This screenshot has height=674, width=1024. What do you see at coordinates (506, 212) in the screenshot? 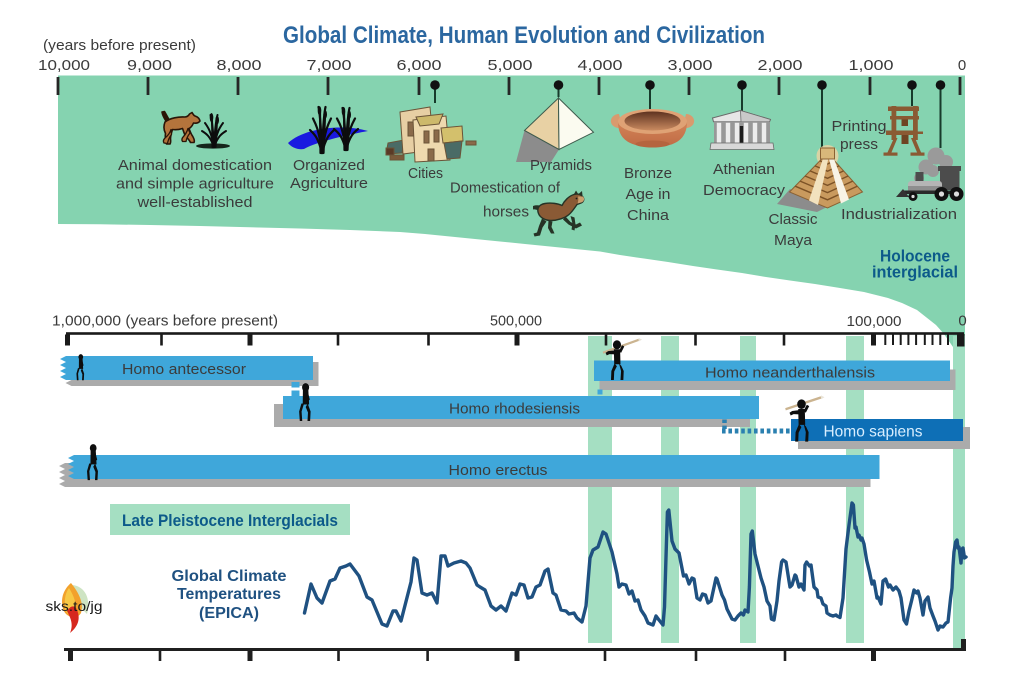
I see `svg-text: horses` at bounding box center [506, 212].